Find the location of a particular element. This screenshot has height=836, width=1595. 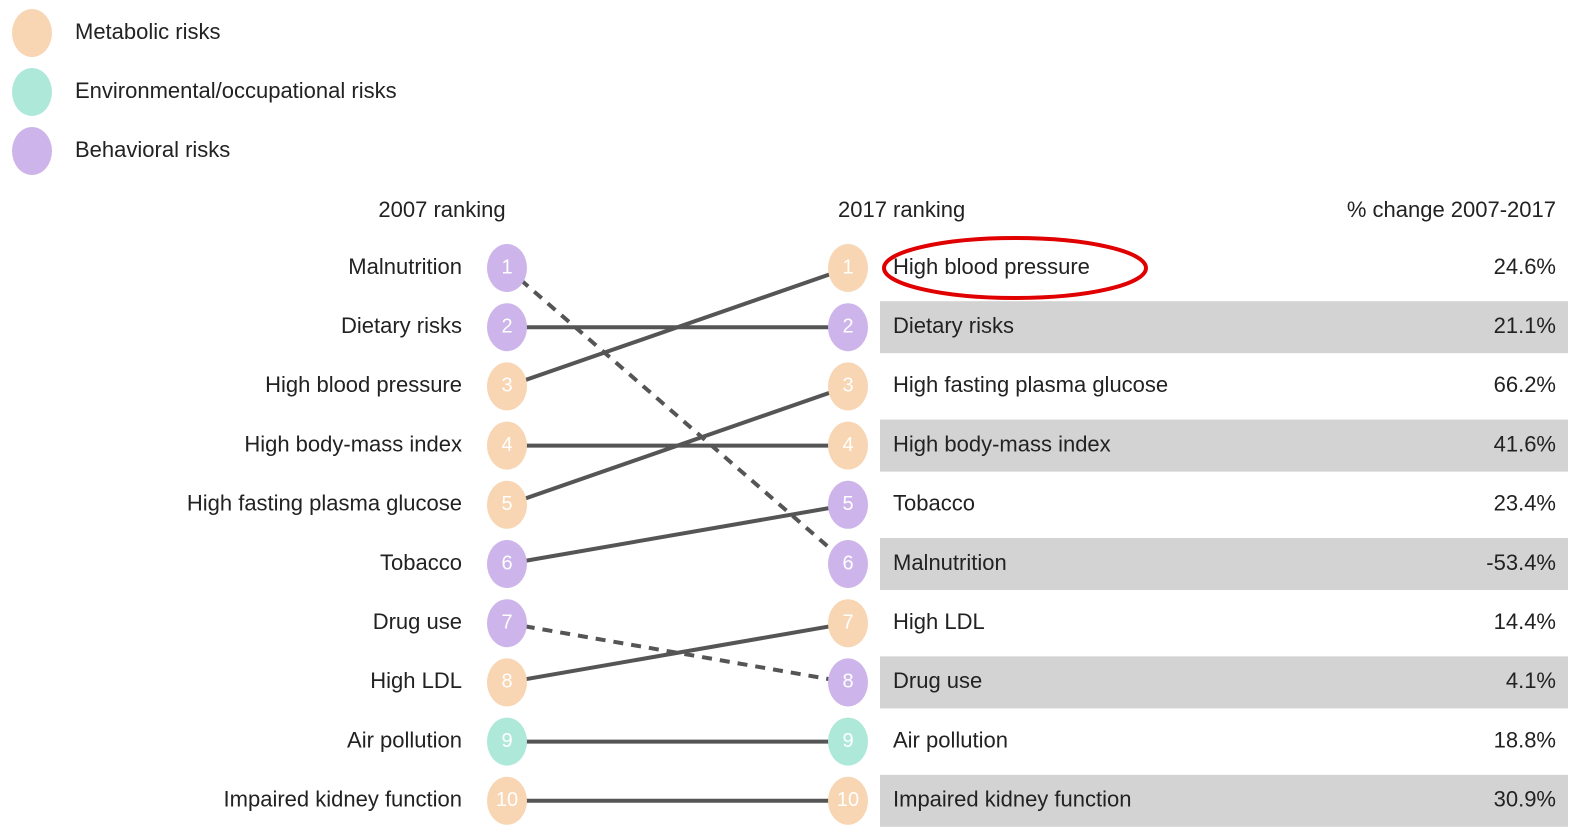

legend-label: Environmental/occupational risks is located at coordinates (236, 90).